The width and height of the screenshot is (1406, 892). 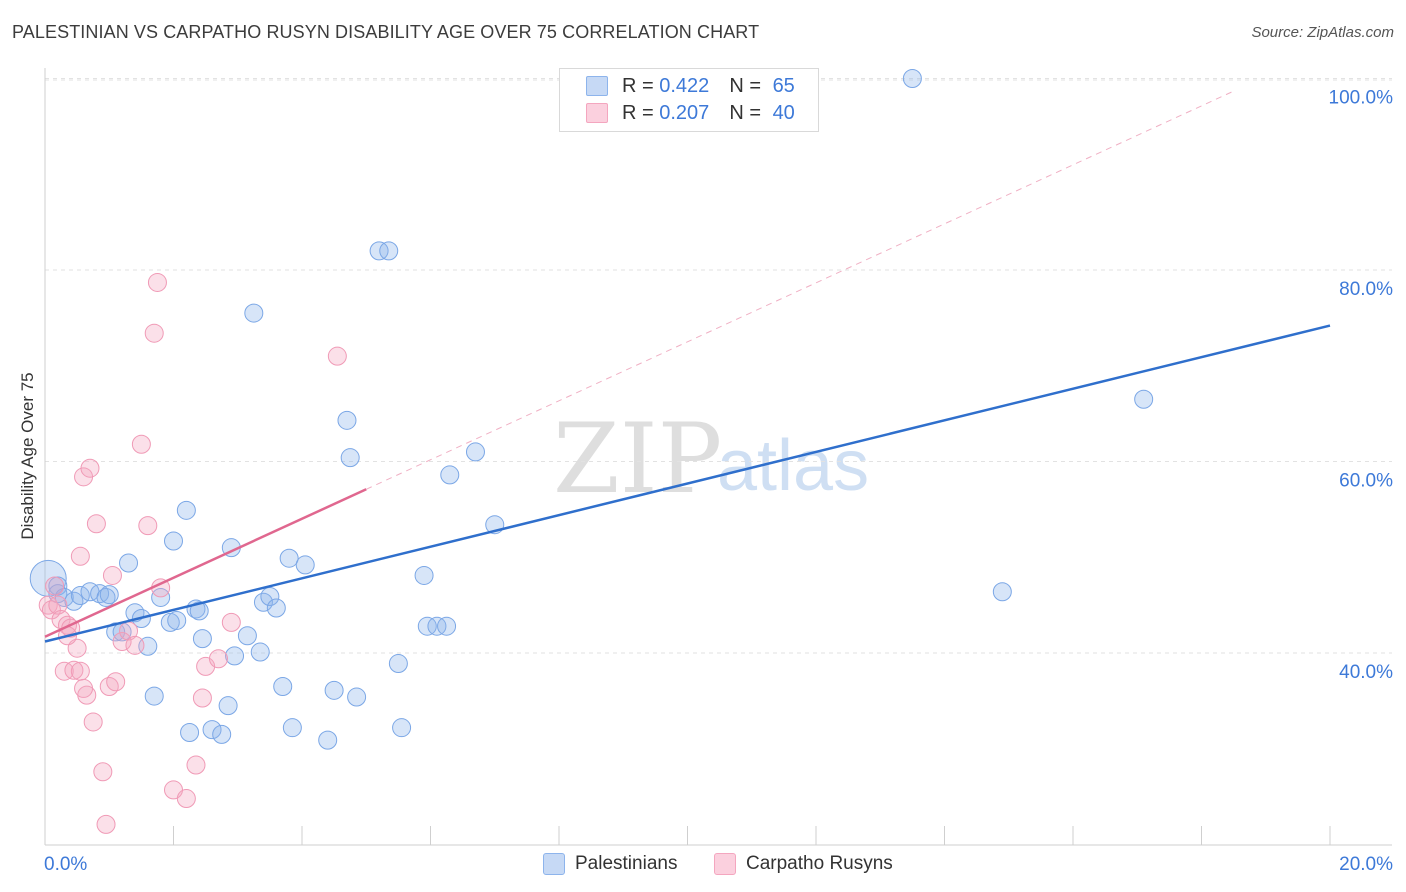 I want to click on x-tick-label-min: 0.0%, so click(x=65, y=864).